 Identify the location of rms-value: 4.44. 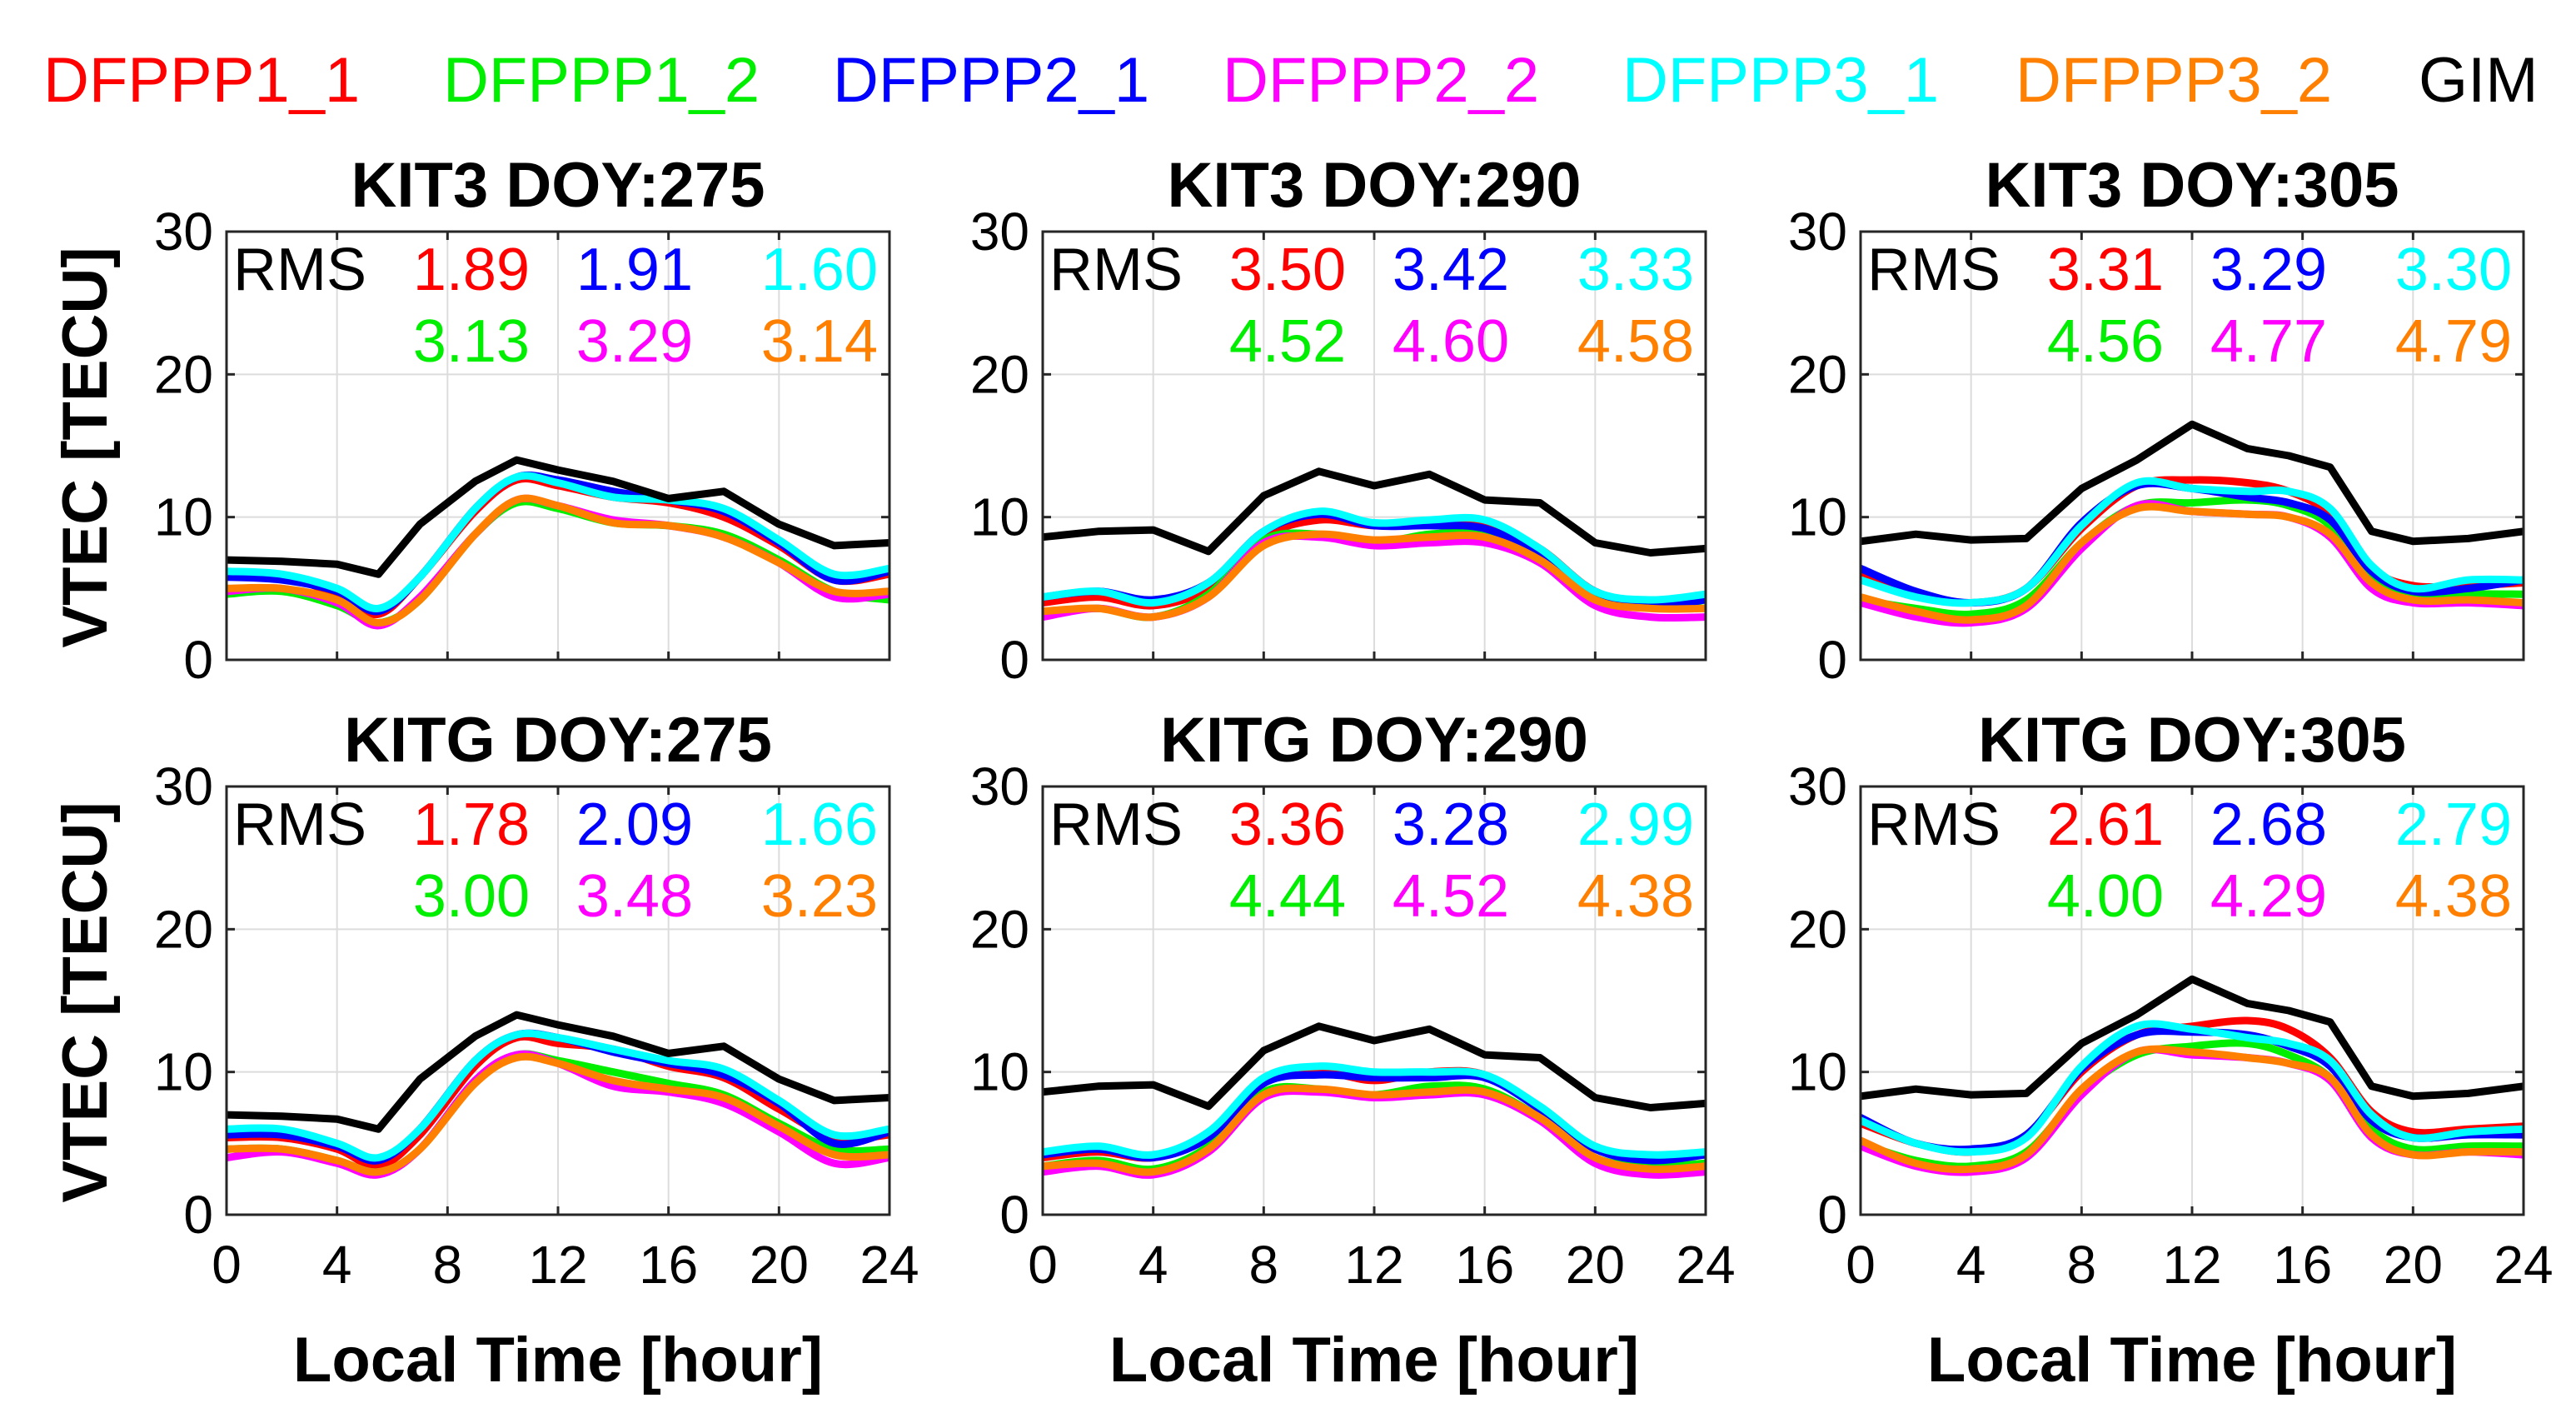
(1287, 896).